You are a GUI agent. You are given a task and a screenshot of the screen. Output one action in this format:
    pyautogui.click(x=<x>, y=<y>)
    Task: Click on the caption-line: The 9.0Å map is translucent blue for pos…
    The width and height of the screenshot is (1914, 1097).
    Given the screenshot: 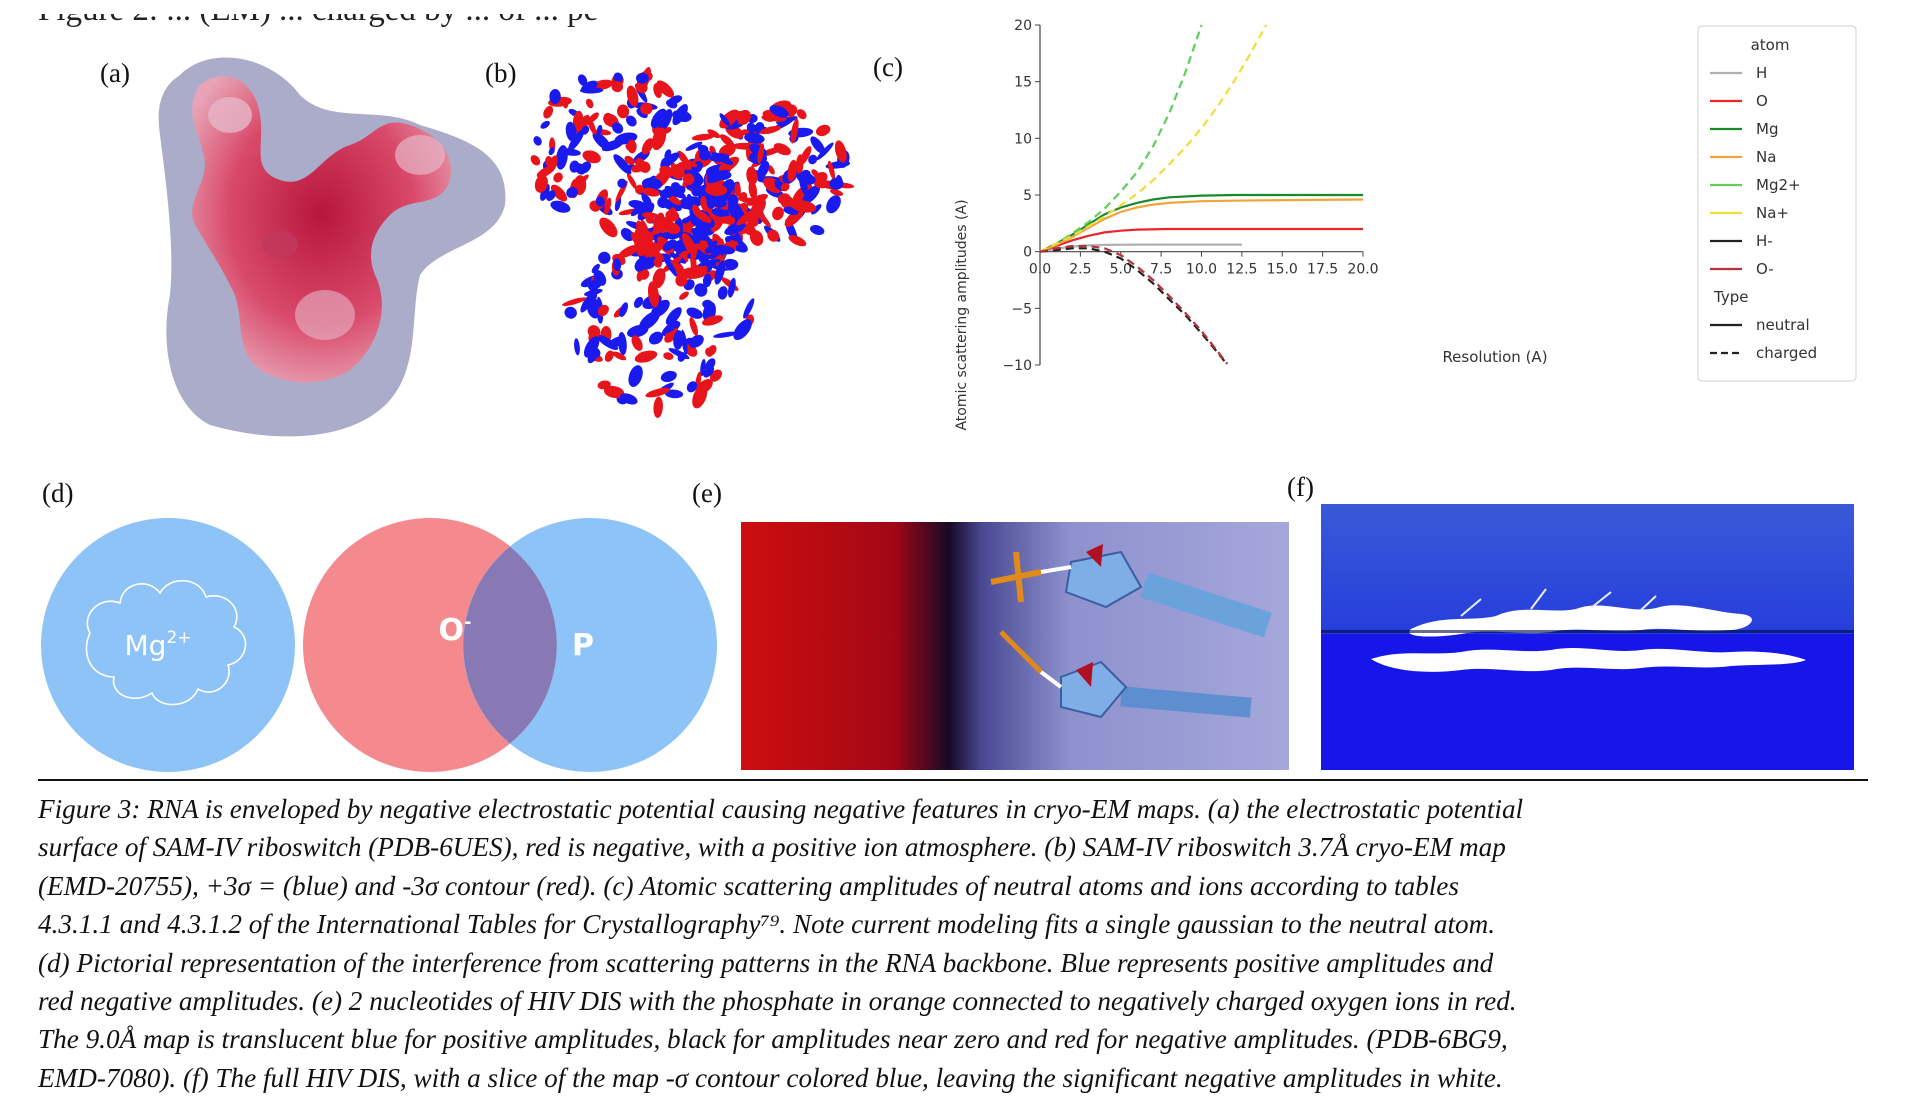 What is the action you would take?
    pyautogui.click(x=773, y=1039)
    